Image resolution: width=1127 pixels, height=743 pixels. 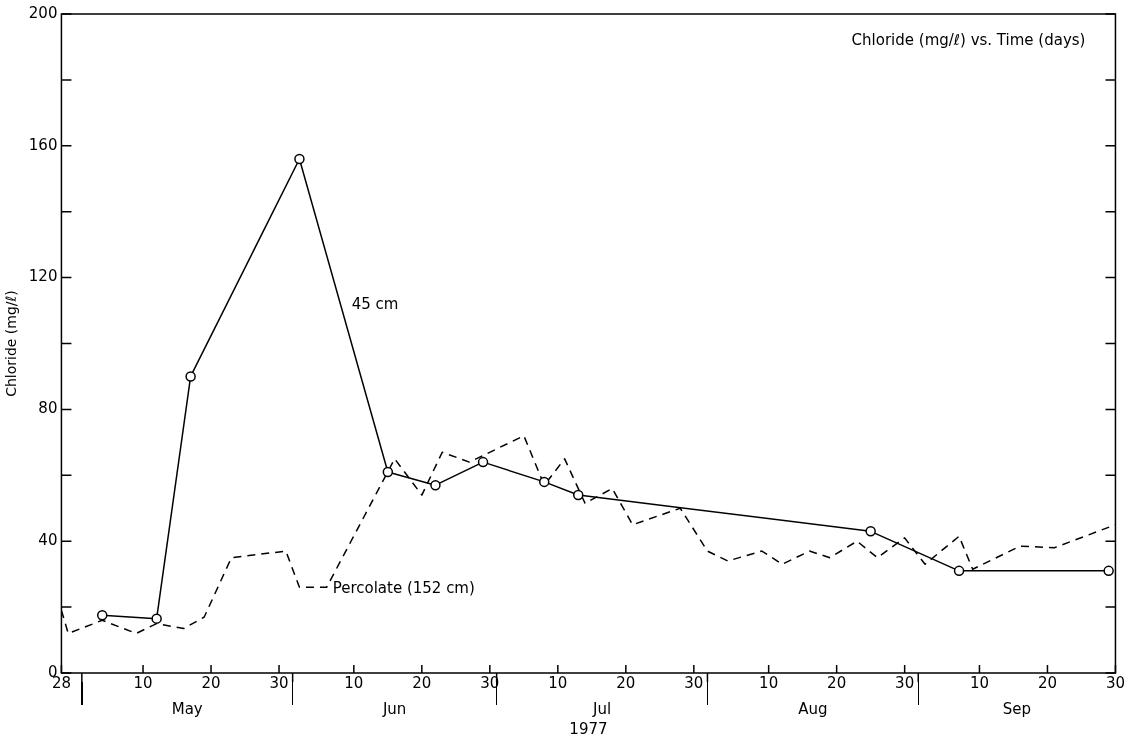 What do you see at coordinates (588, 728) in the screenshot?
I see `x-axis-title: 1977` at bounding box center [588, 728].